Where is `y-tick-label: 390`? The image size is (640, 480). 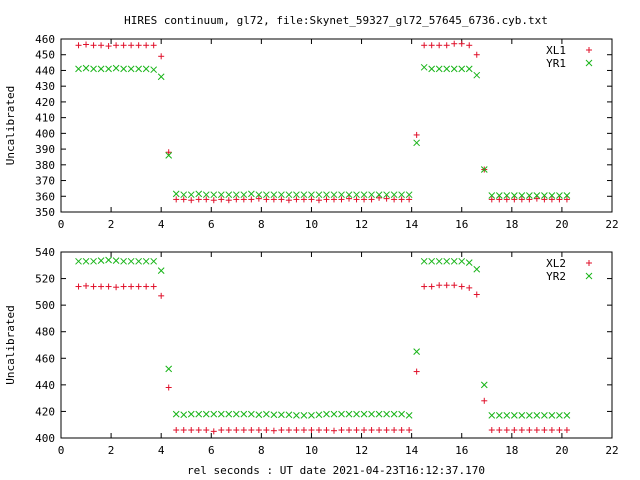 y-tick-label: 390 is located at coordinates (45, 149).